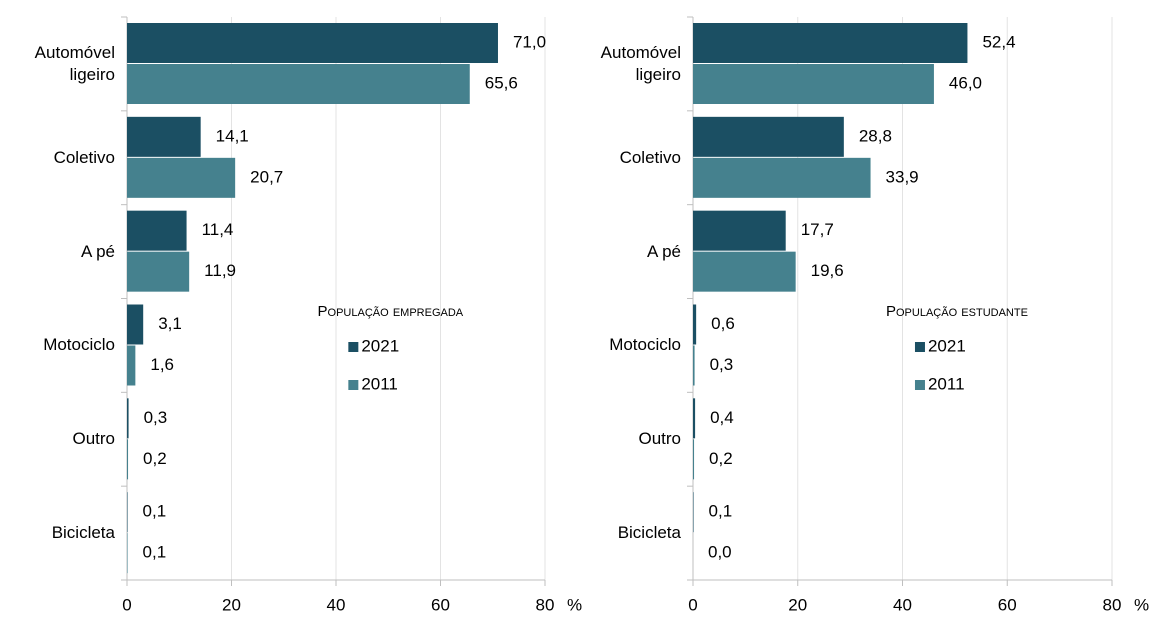  I want to click on value-label: 1,6, so click(162, 364).